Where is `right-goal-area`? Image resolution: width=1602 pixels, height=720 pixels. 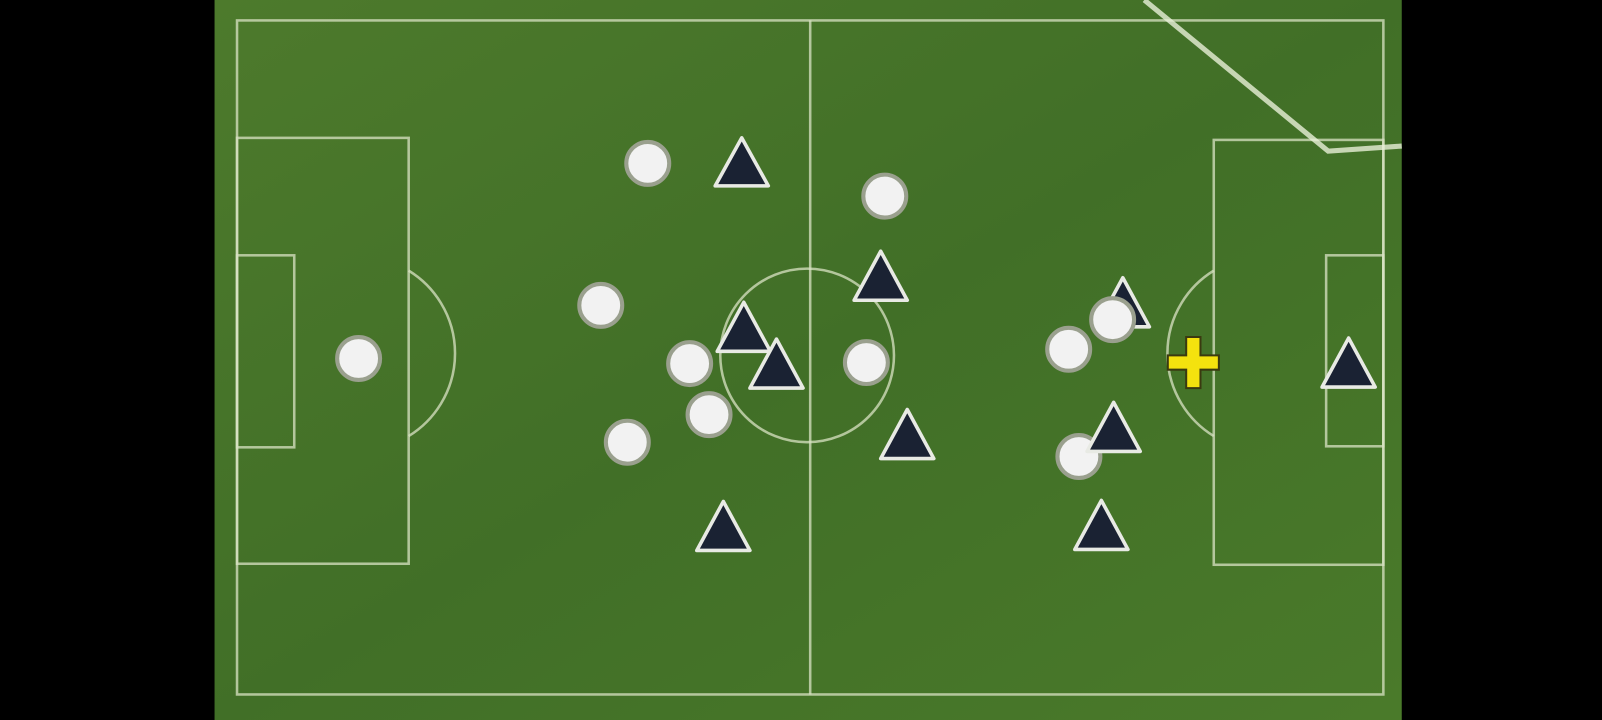
right-goal-area is located at coordinates (1354, 351).